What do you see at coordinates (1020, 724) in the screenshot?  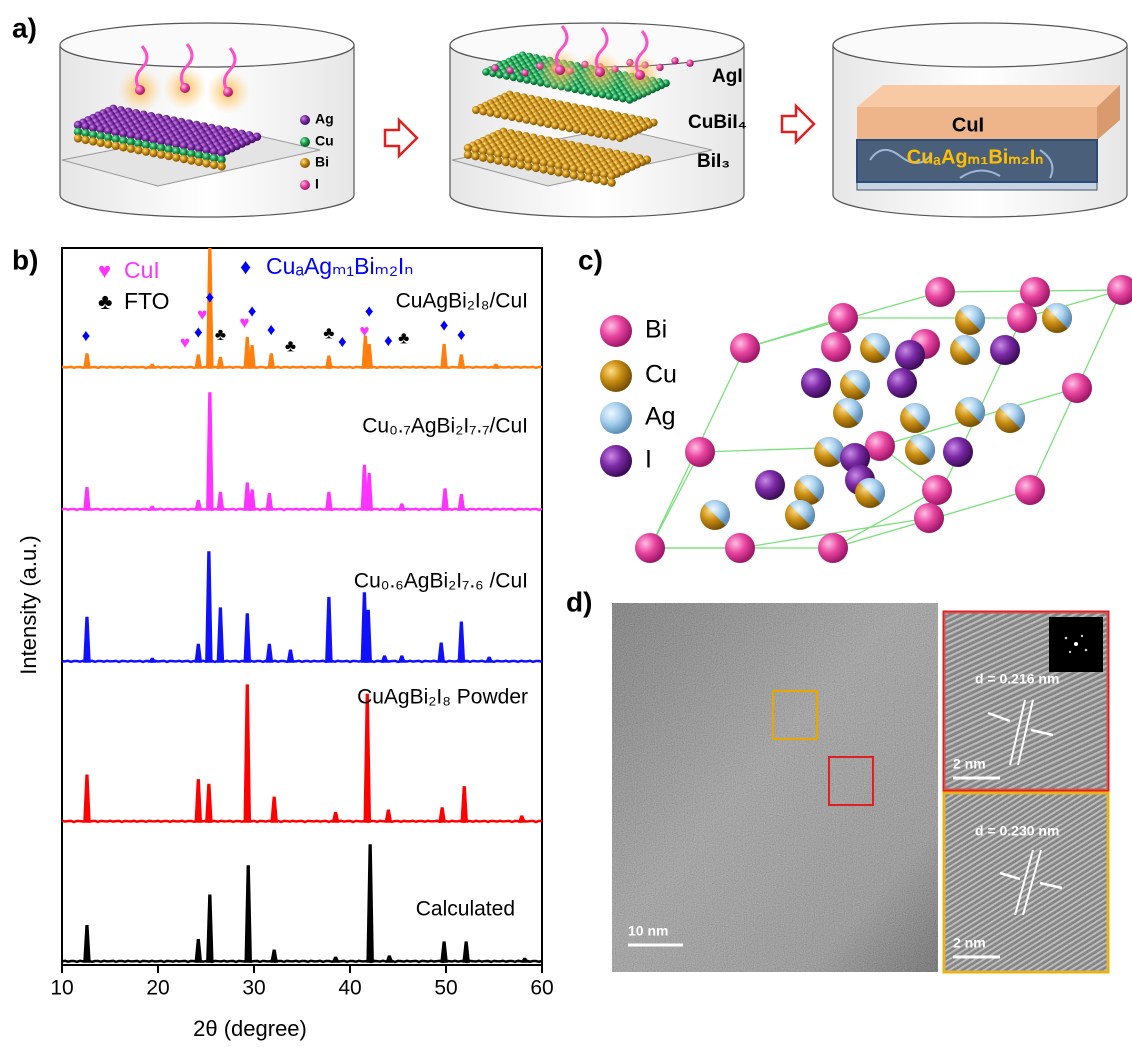 I see `arrow` at bounding box center [1020, 724].